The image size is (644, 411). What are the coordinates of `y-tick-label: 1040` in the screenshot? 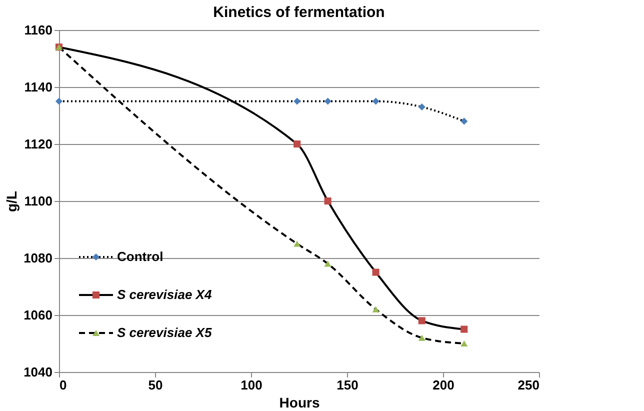 It's located at (38, 372).